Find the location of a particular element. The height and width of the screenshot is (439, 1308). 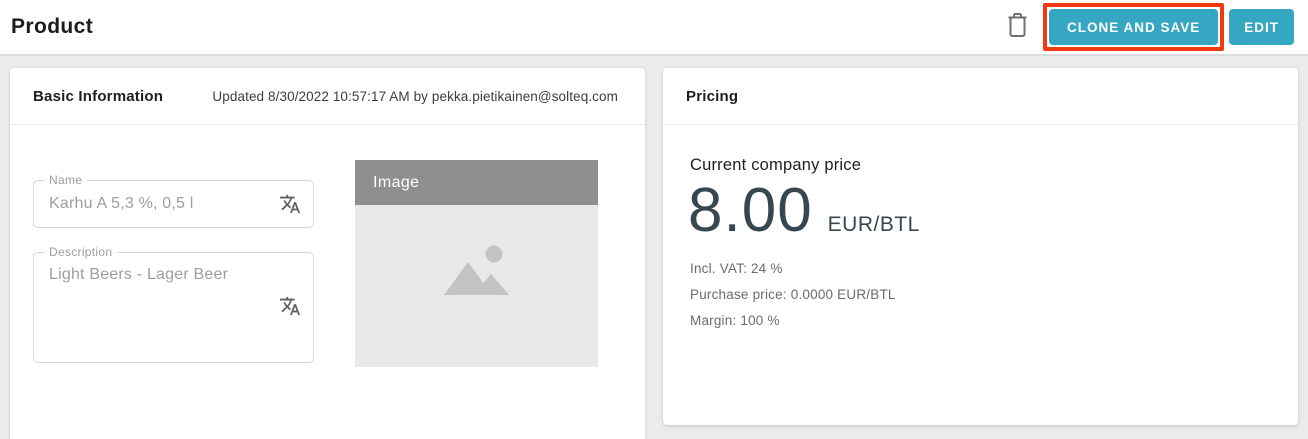

image-panel: Image is located at coordinates (476, 263).